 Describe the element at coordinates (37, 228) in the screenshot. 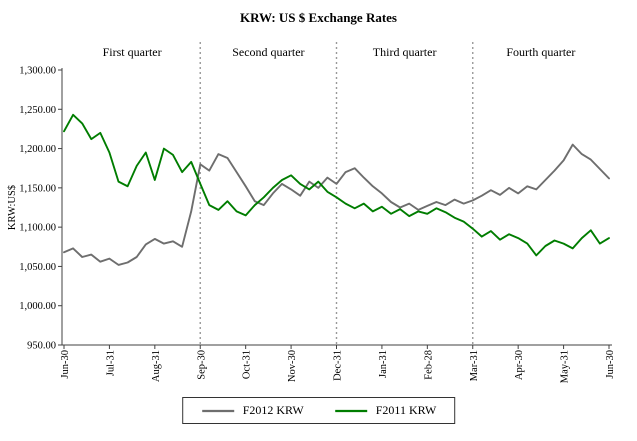

I see `y-tick-label: 1,100.00` at that location.